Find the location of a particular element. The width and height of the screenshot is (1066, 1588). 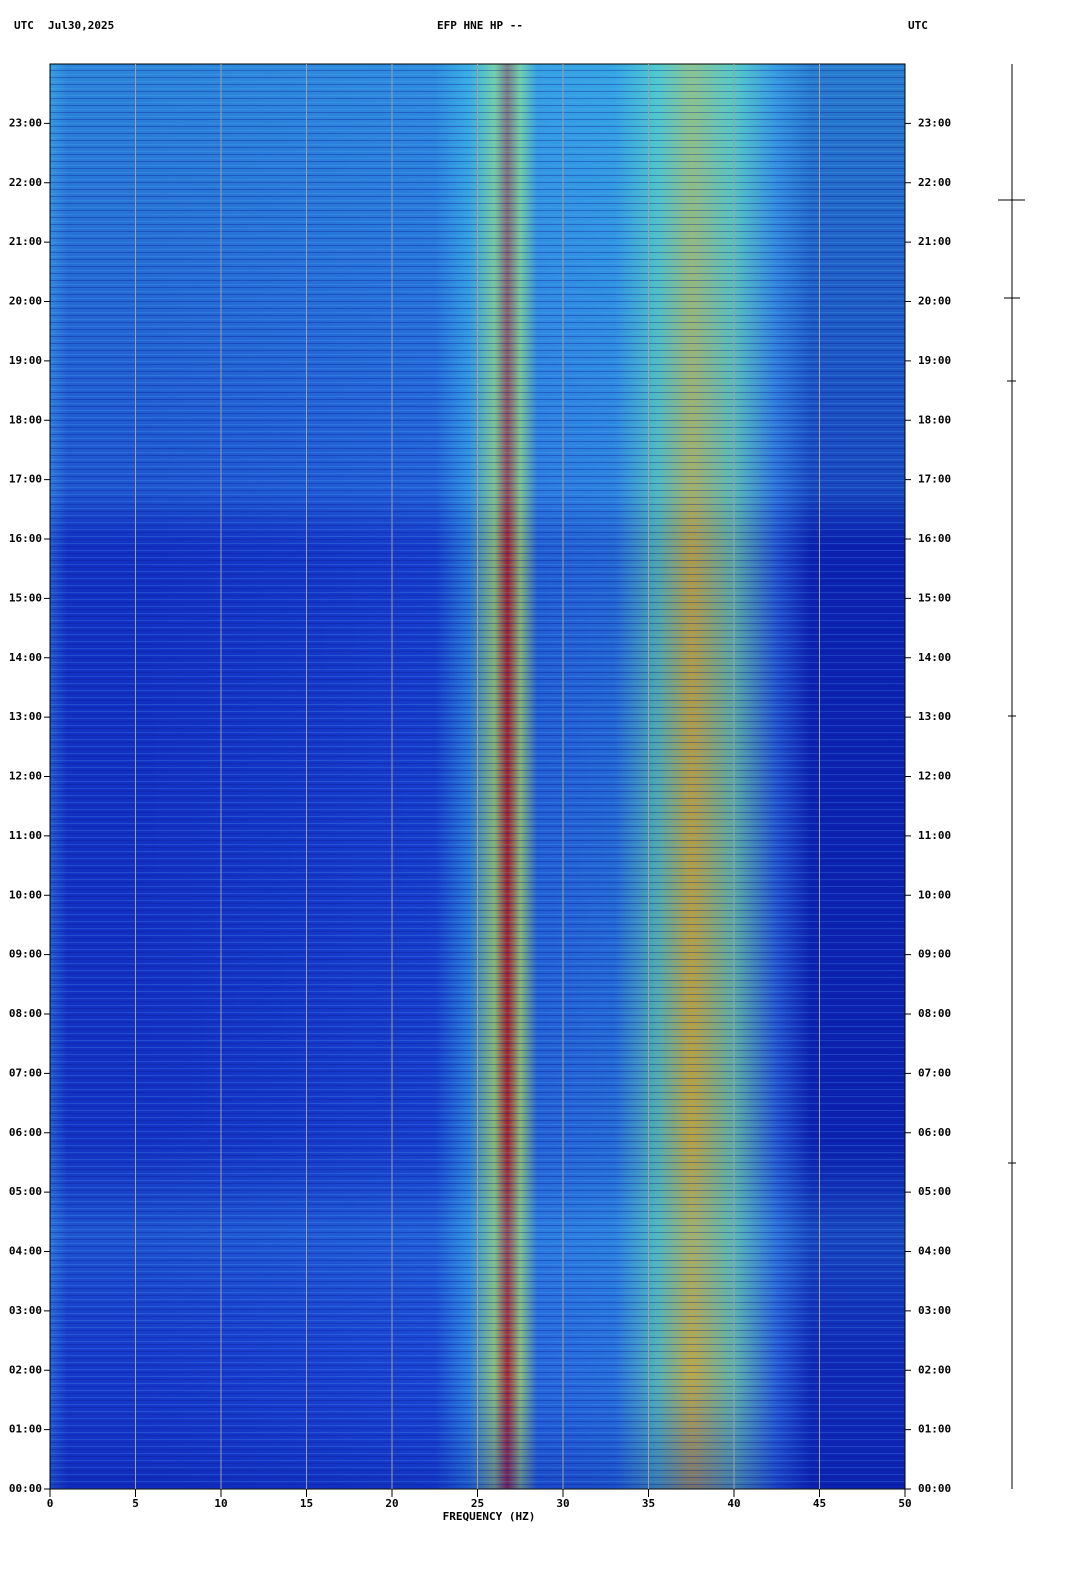

x-tick-label: 50 is located at coordinates (904, 1503).